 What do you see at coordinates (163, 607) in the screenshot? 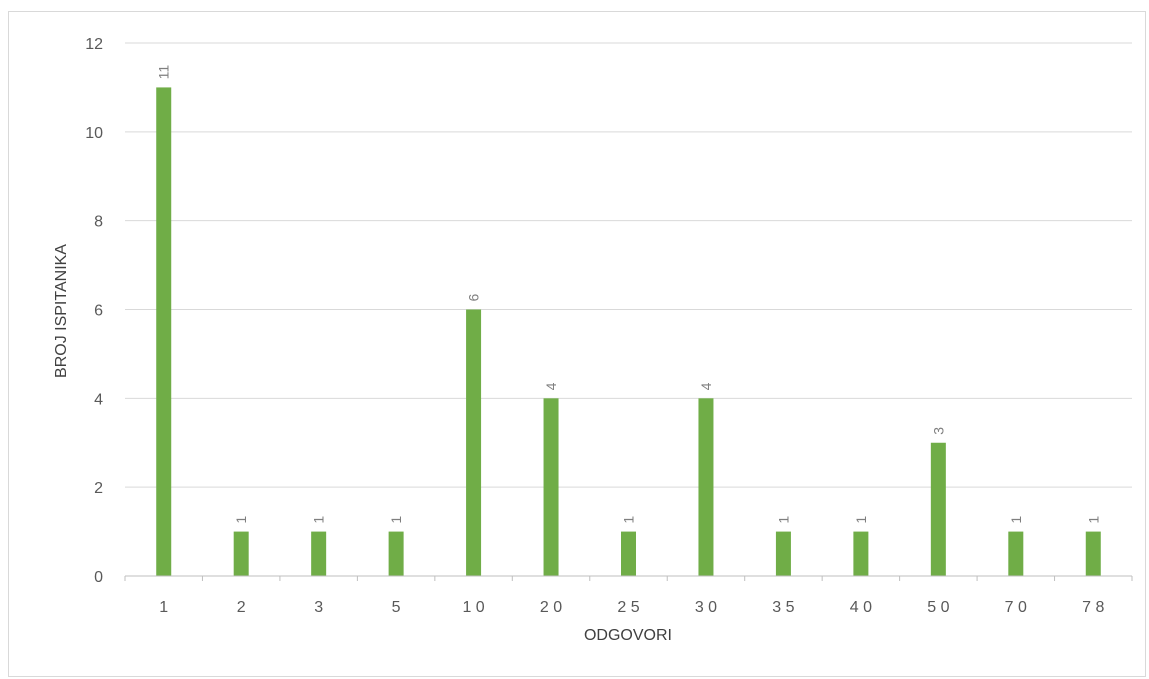
I see `x-tick-label: 1` at bounding box center [163, 607].